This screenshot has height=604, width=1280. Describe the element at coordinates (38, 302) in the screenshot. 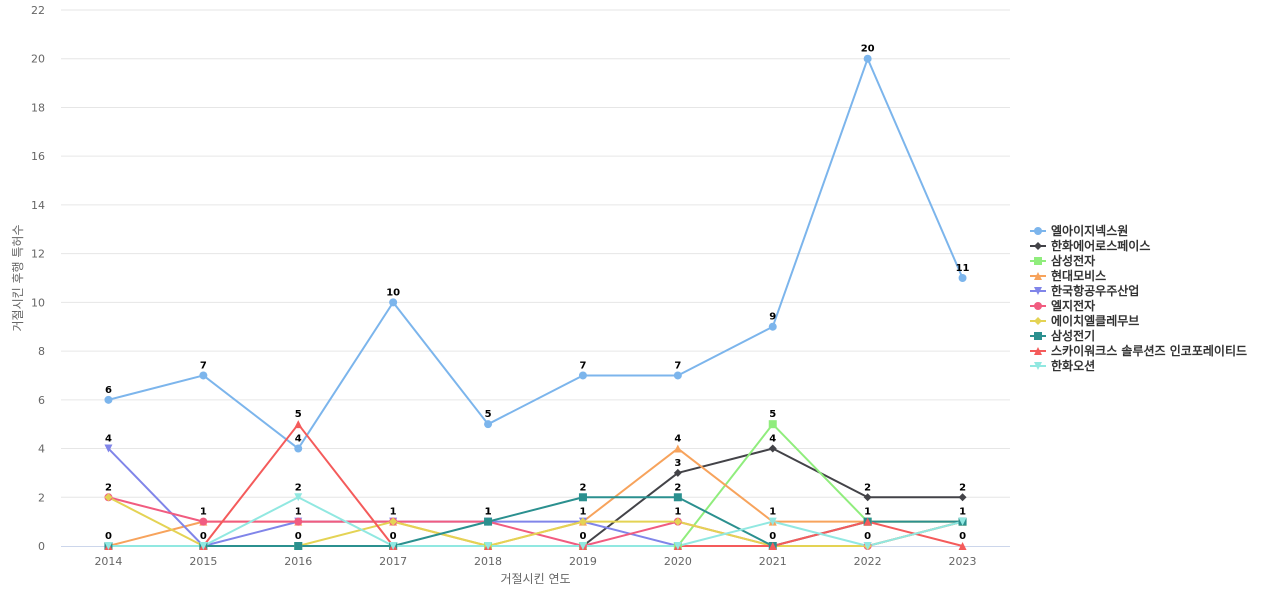

I see `y-tick-label: 10` at that location.